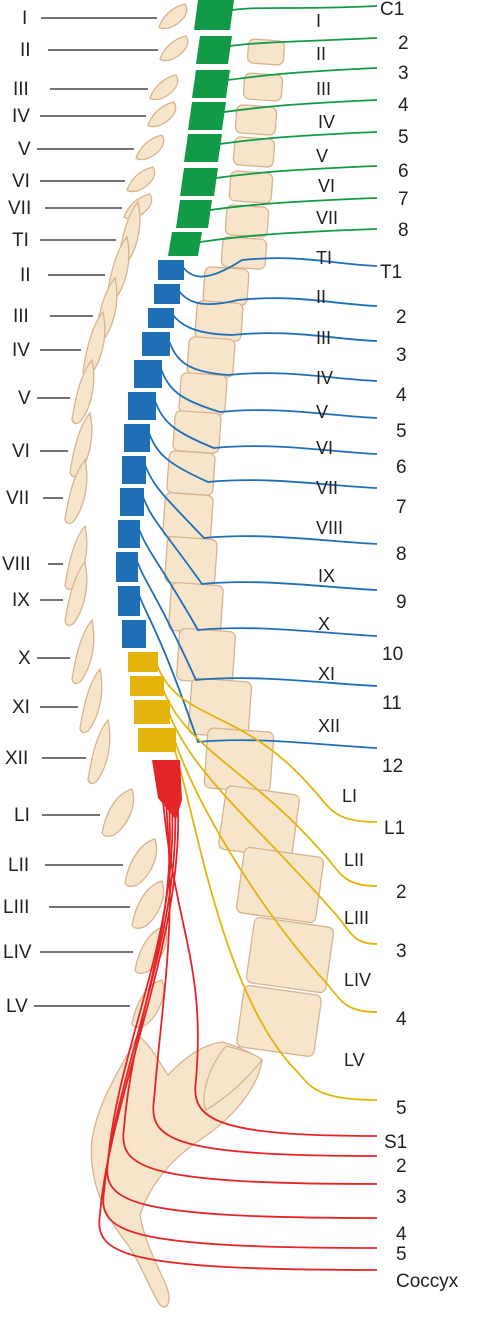  Describe the element at coordinates (395, 1142) in the screenshot. I see `nerve-label-sacral-1: S1` at that location.